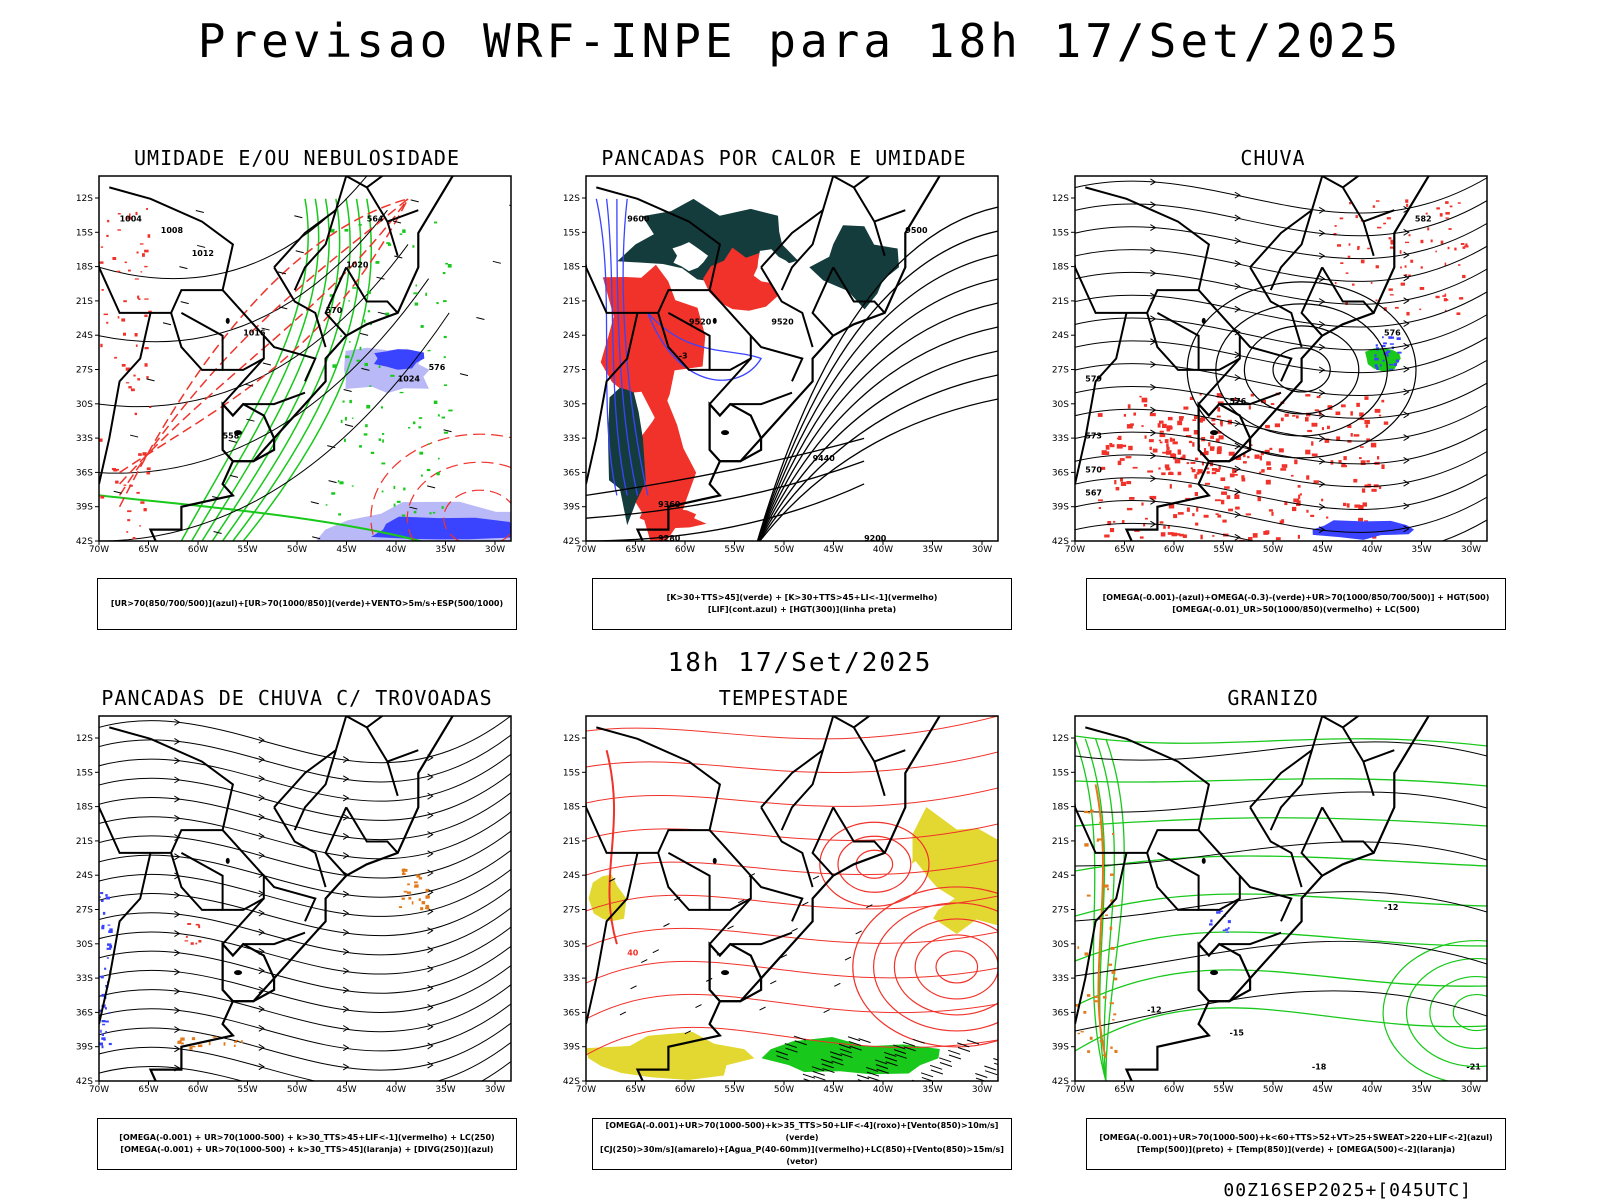 Image resolution: width=1600 pixels, height=1201 pixels. Describe the element at coordinates (734, 1090) in the screenshot. I see `lon-label: 55W` at that location.